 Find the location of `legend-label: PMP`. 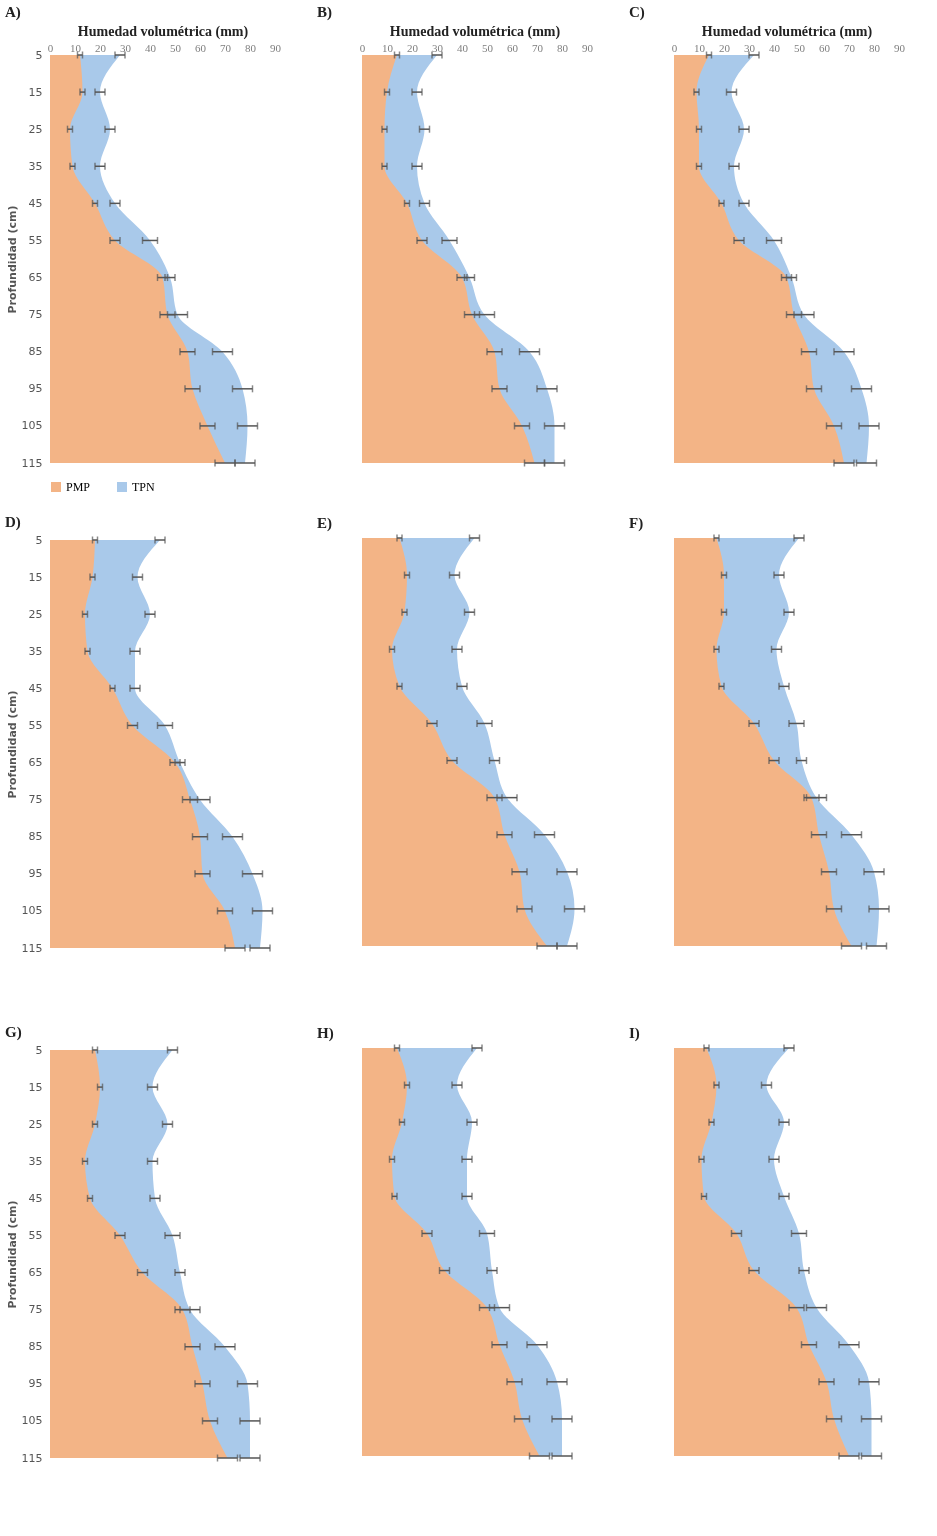

legend-label: PMP is located at coordinates (78, 487).